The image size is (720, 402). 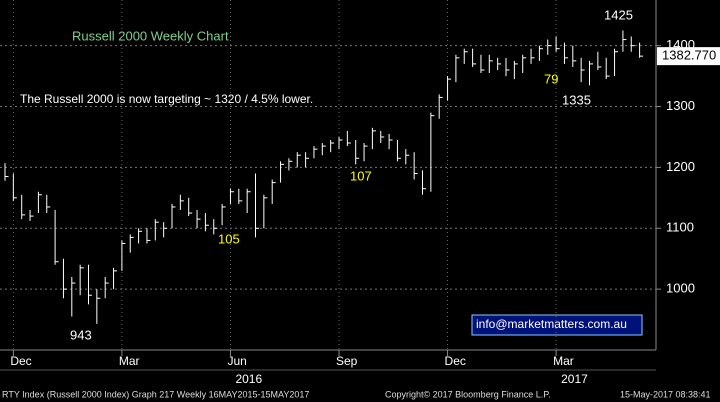 What do you see at coordinates (574, 379) in the screenshot?
I see `year-label: 2017` at bounding box center [574, 379].